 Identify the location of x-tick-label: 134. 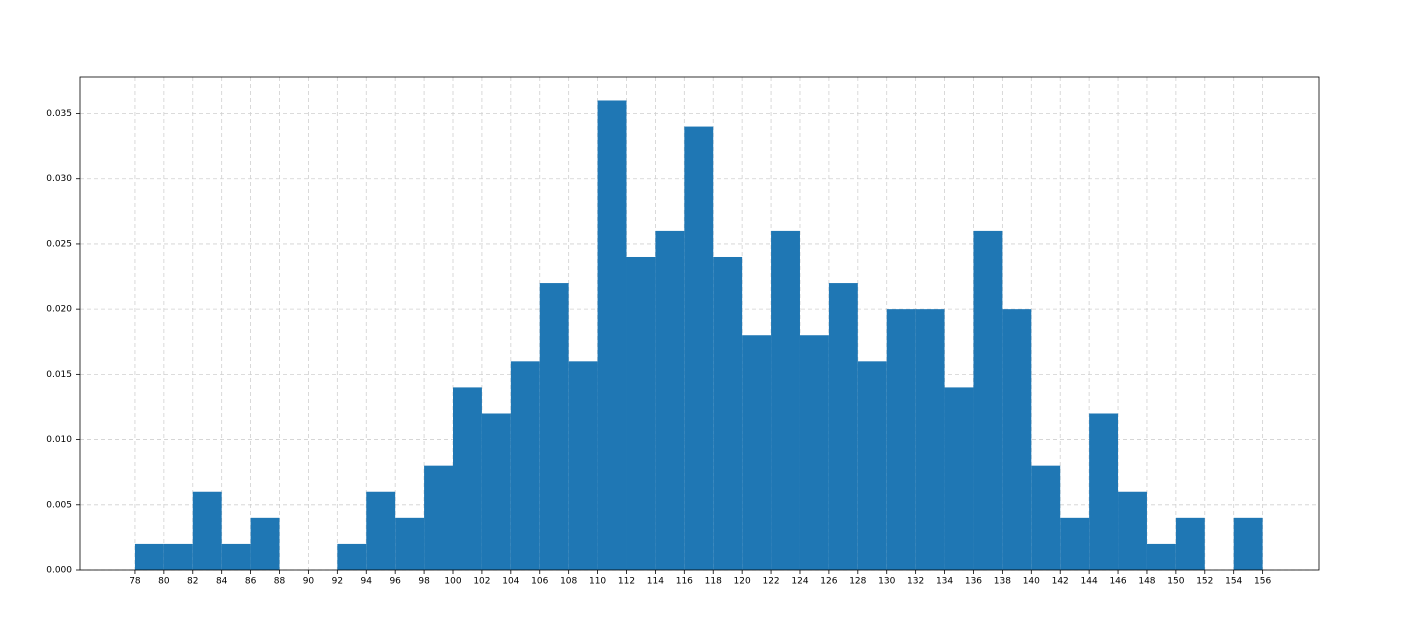
(944, 582).